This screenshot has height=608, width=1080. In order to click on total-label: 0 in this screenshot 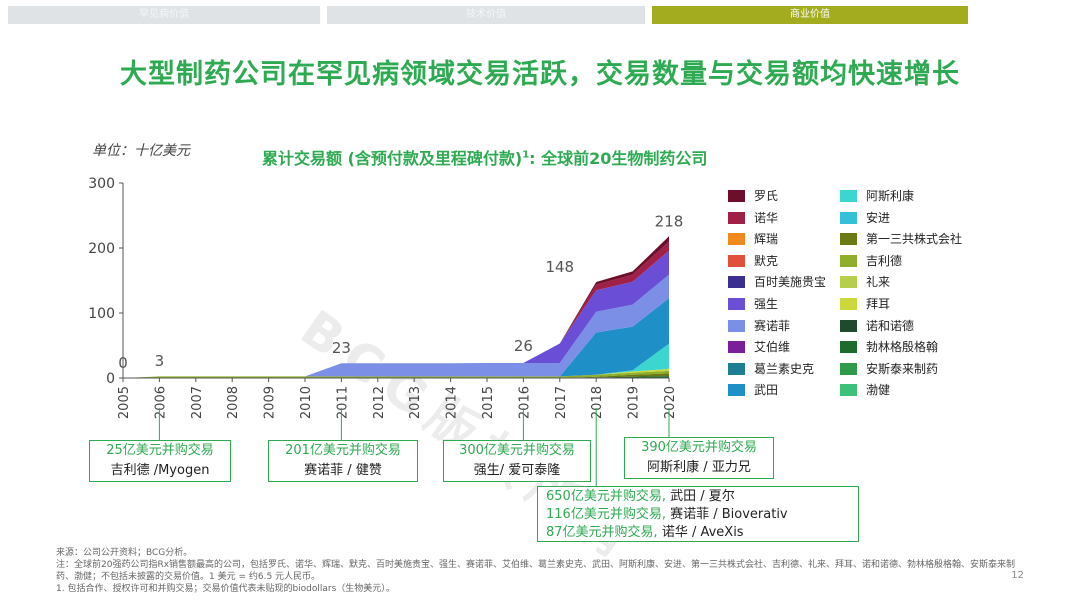, I will do `click(123, 363)`.